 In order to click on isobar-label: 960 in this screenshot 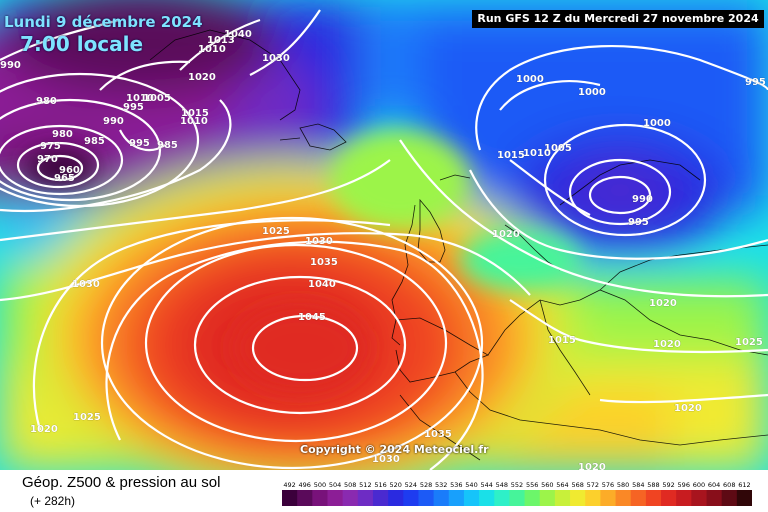, I will do `click(69, 170)`.